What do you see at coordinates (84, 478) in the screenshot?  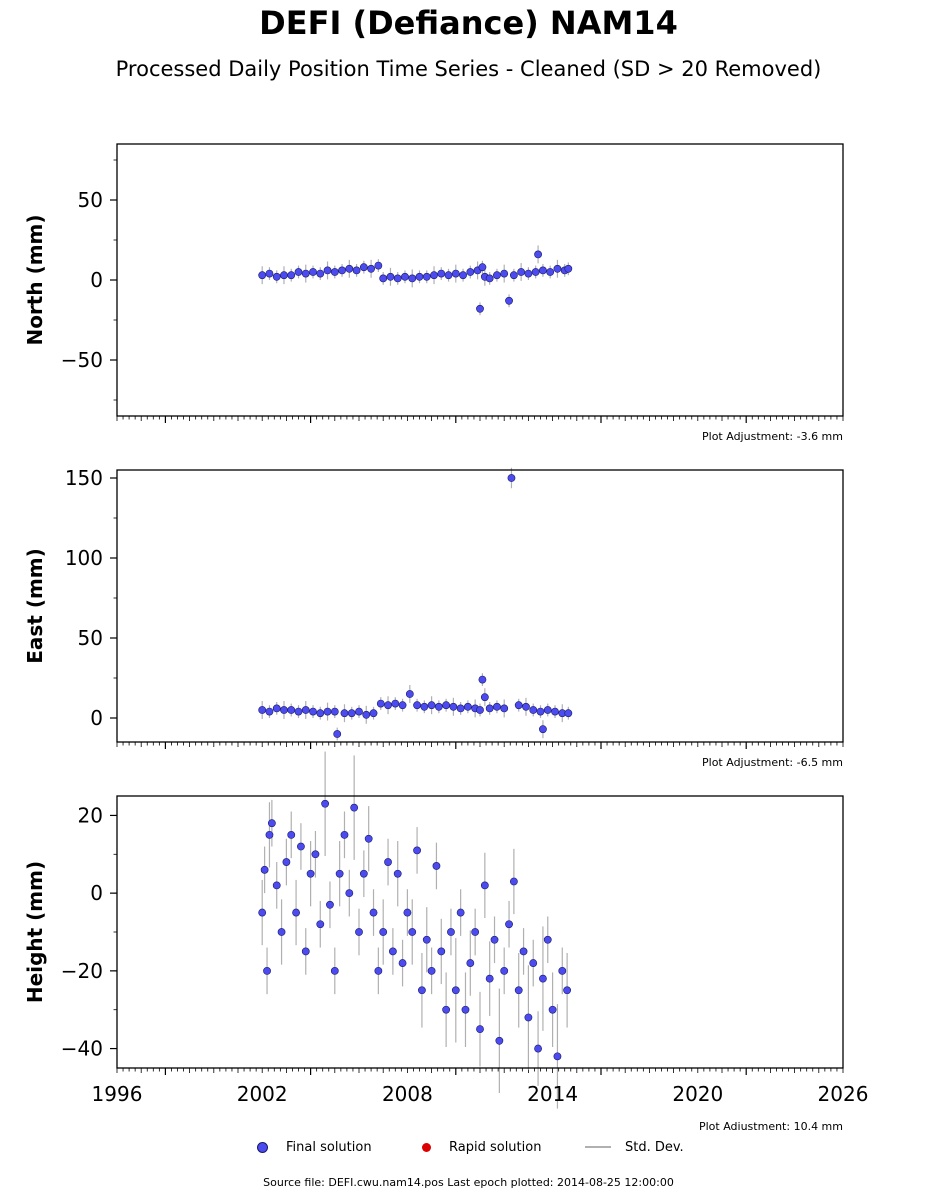 I see `y-tick-label: 150` at bounding box center [84, 478].